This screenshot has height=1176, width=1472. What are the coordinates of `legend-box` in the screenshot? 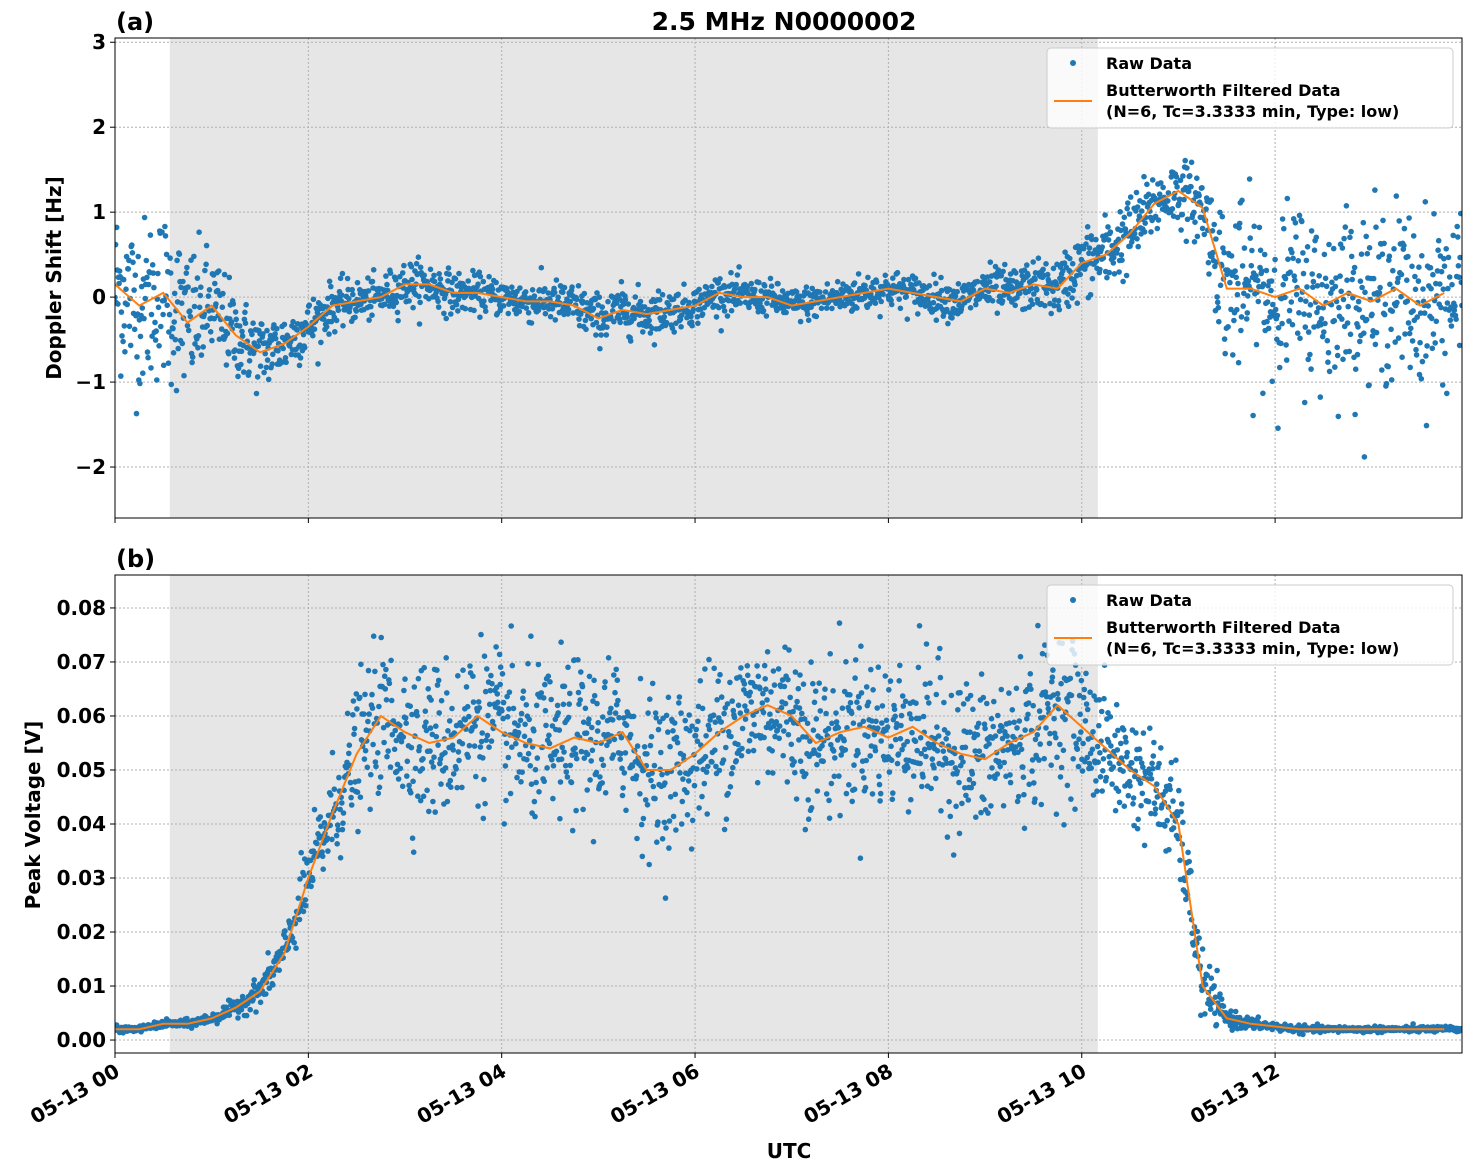 It's located at (1250, 88).